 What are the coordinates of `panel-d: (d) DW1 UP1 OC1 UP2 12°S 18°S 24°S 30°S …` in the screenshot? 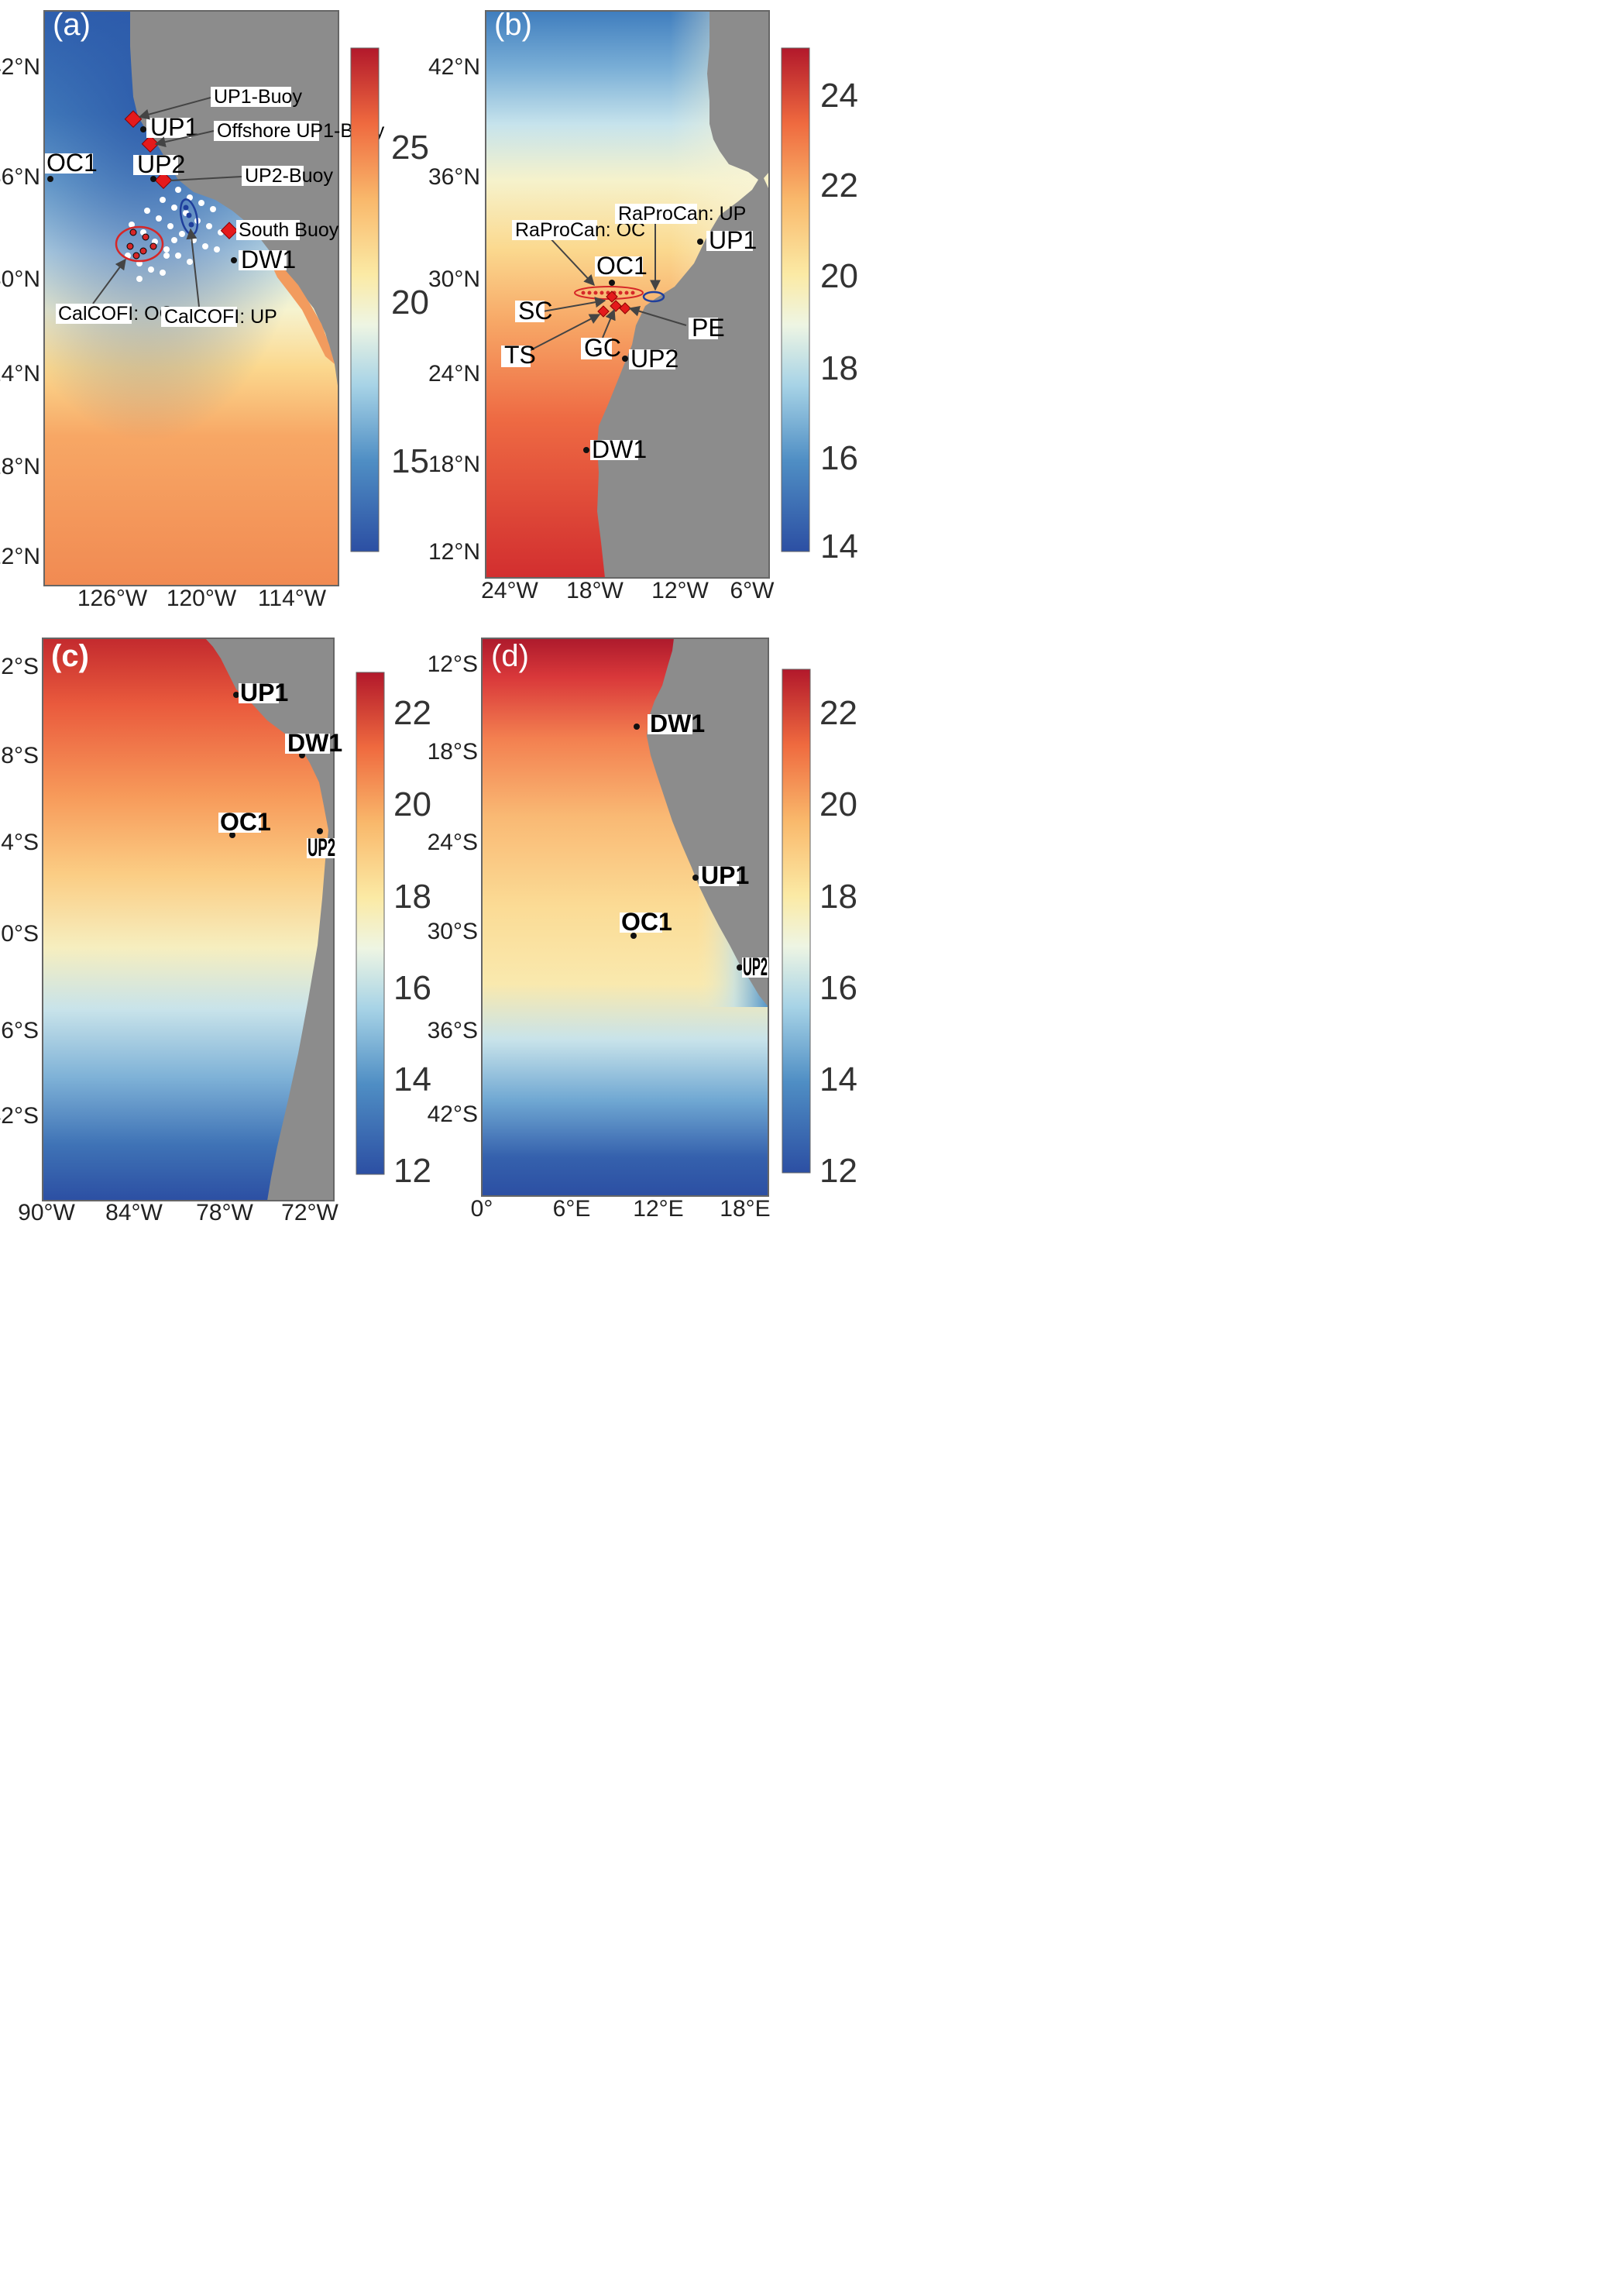 It's located at (642, 930).